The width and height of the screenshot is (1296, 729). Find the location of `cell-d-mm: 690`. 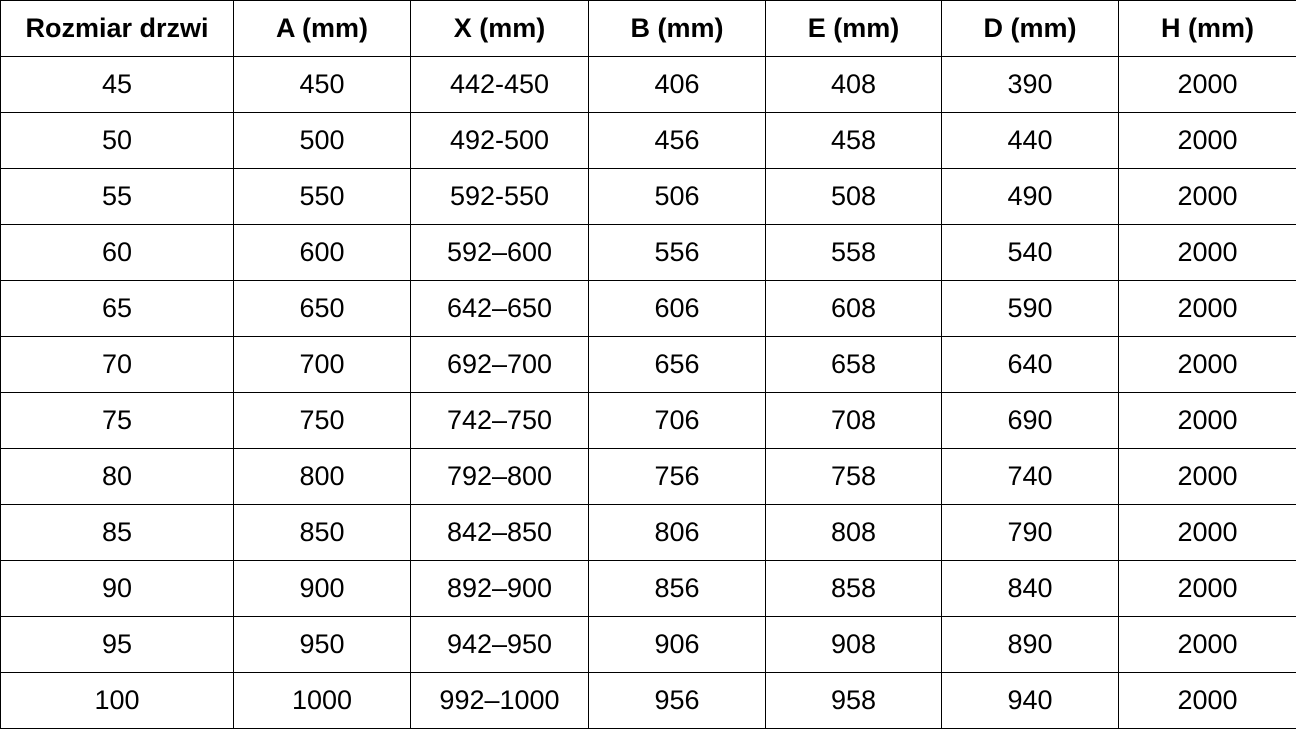

cell-d-mm: 690 is located at coordinates (1030, 420).